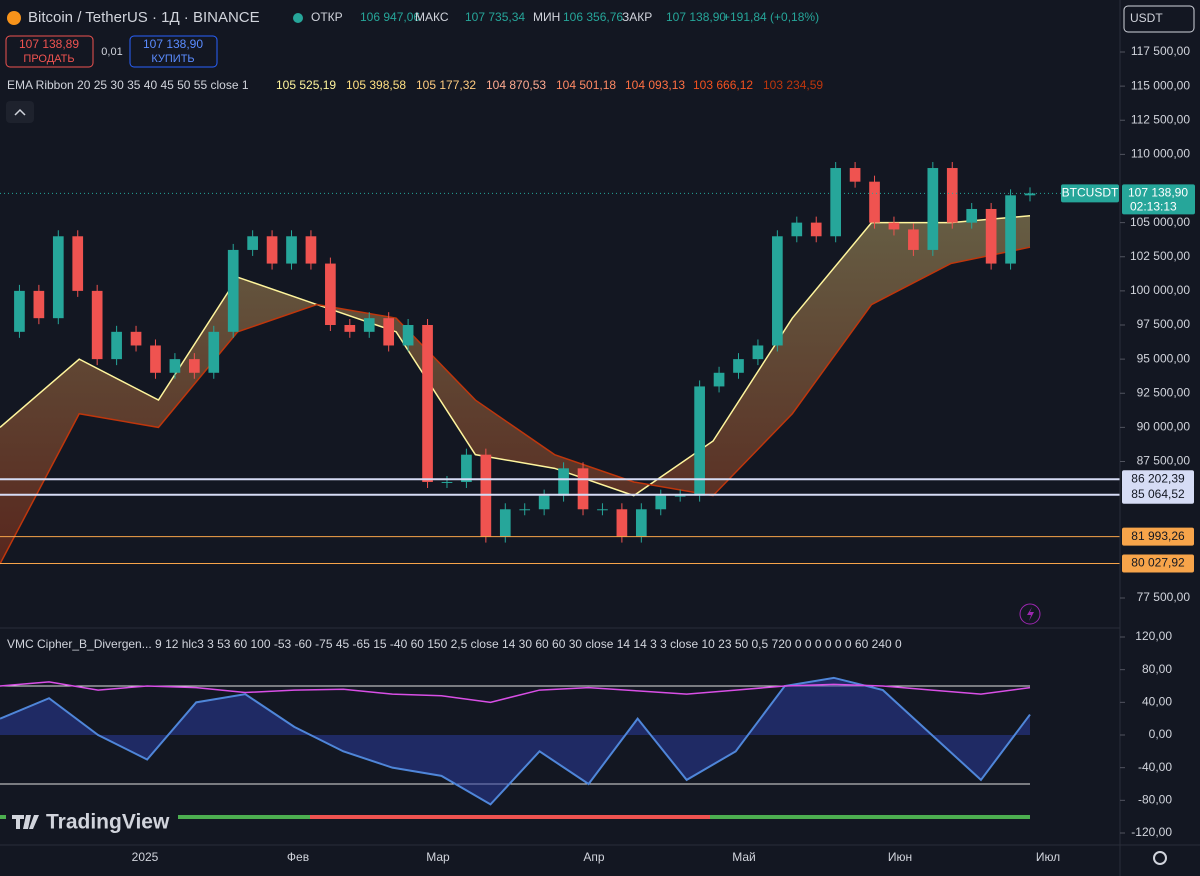  What do you see at coordinates (1164, 461) in the screenshot?
I see `y-tick-label: 87 500,00` at bounding box center [1164, 461].